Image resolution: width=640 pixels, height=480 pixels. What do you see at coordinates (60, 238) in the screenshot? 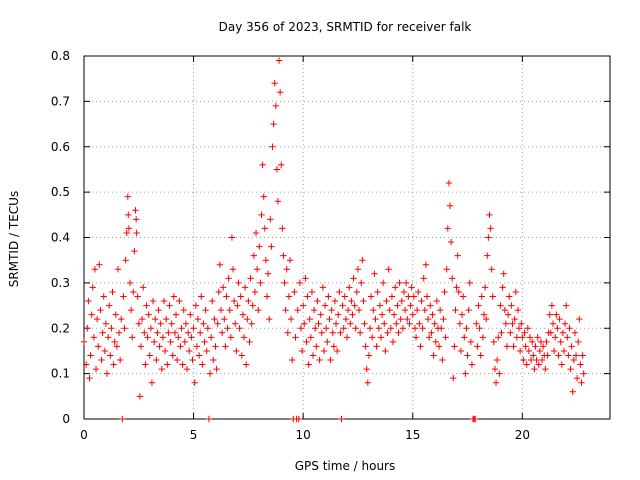
I see `y-tick-label: 0.4` at bounding box center [60, 238].